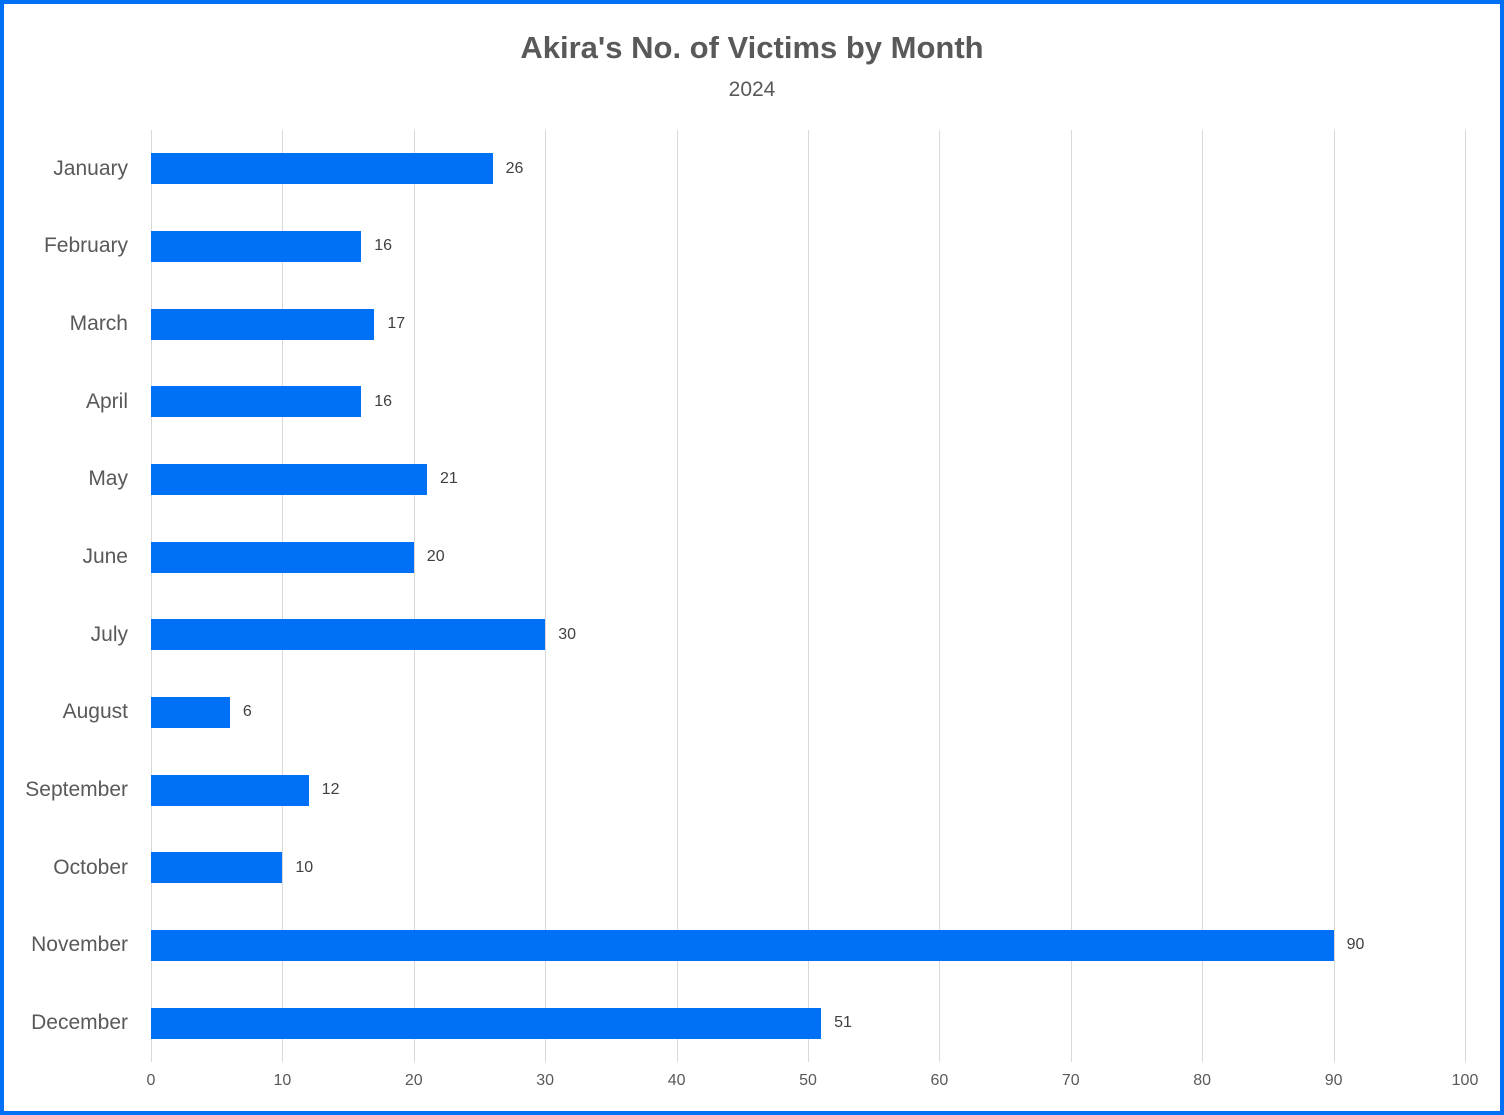 This screenshot has width=1504, height=1115. What do you see at coordinates (486, 1023) in the screenshot?
I see `bar-december` at bounding box center [486, 1023].